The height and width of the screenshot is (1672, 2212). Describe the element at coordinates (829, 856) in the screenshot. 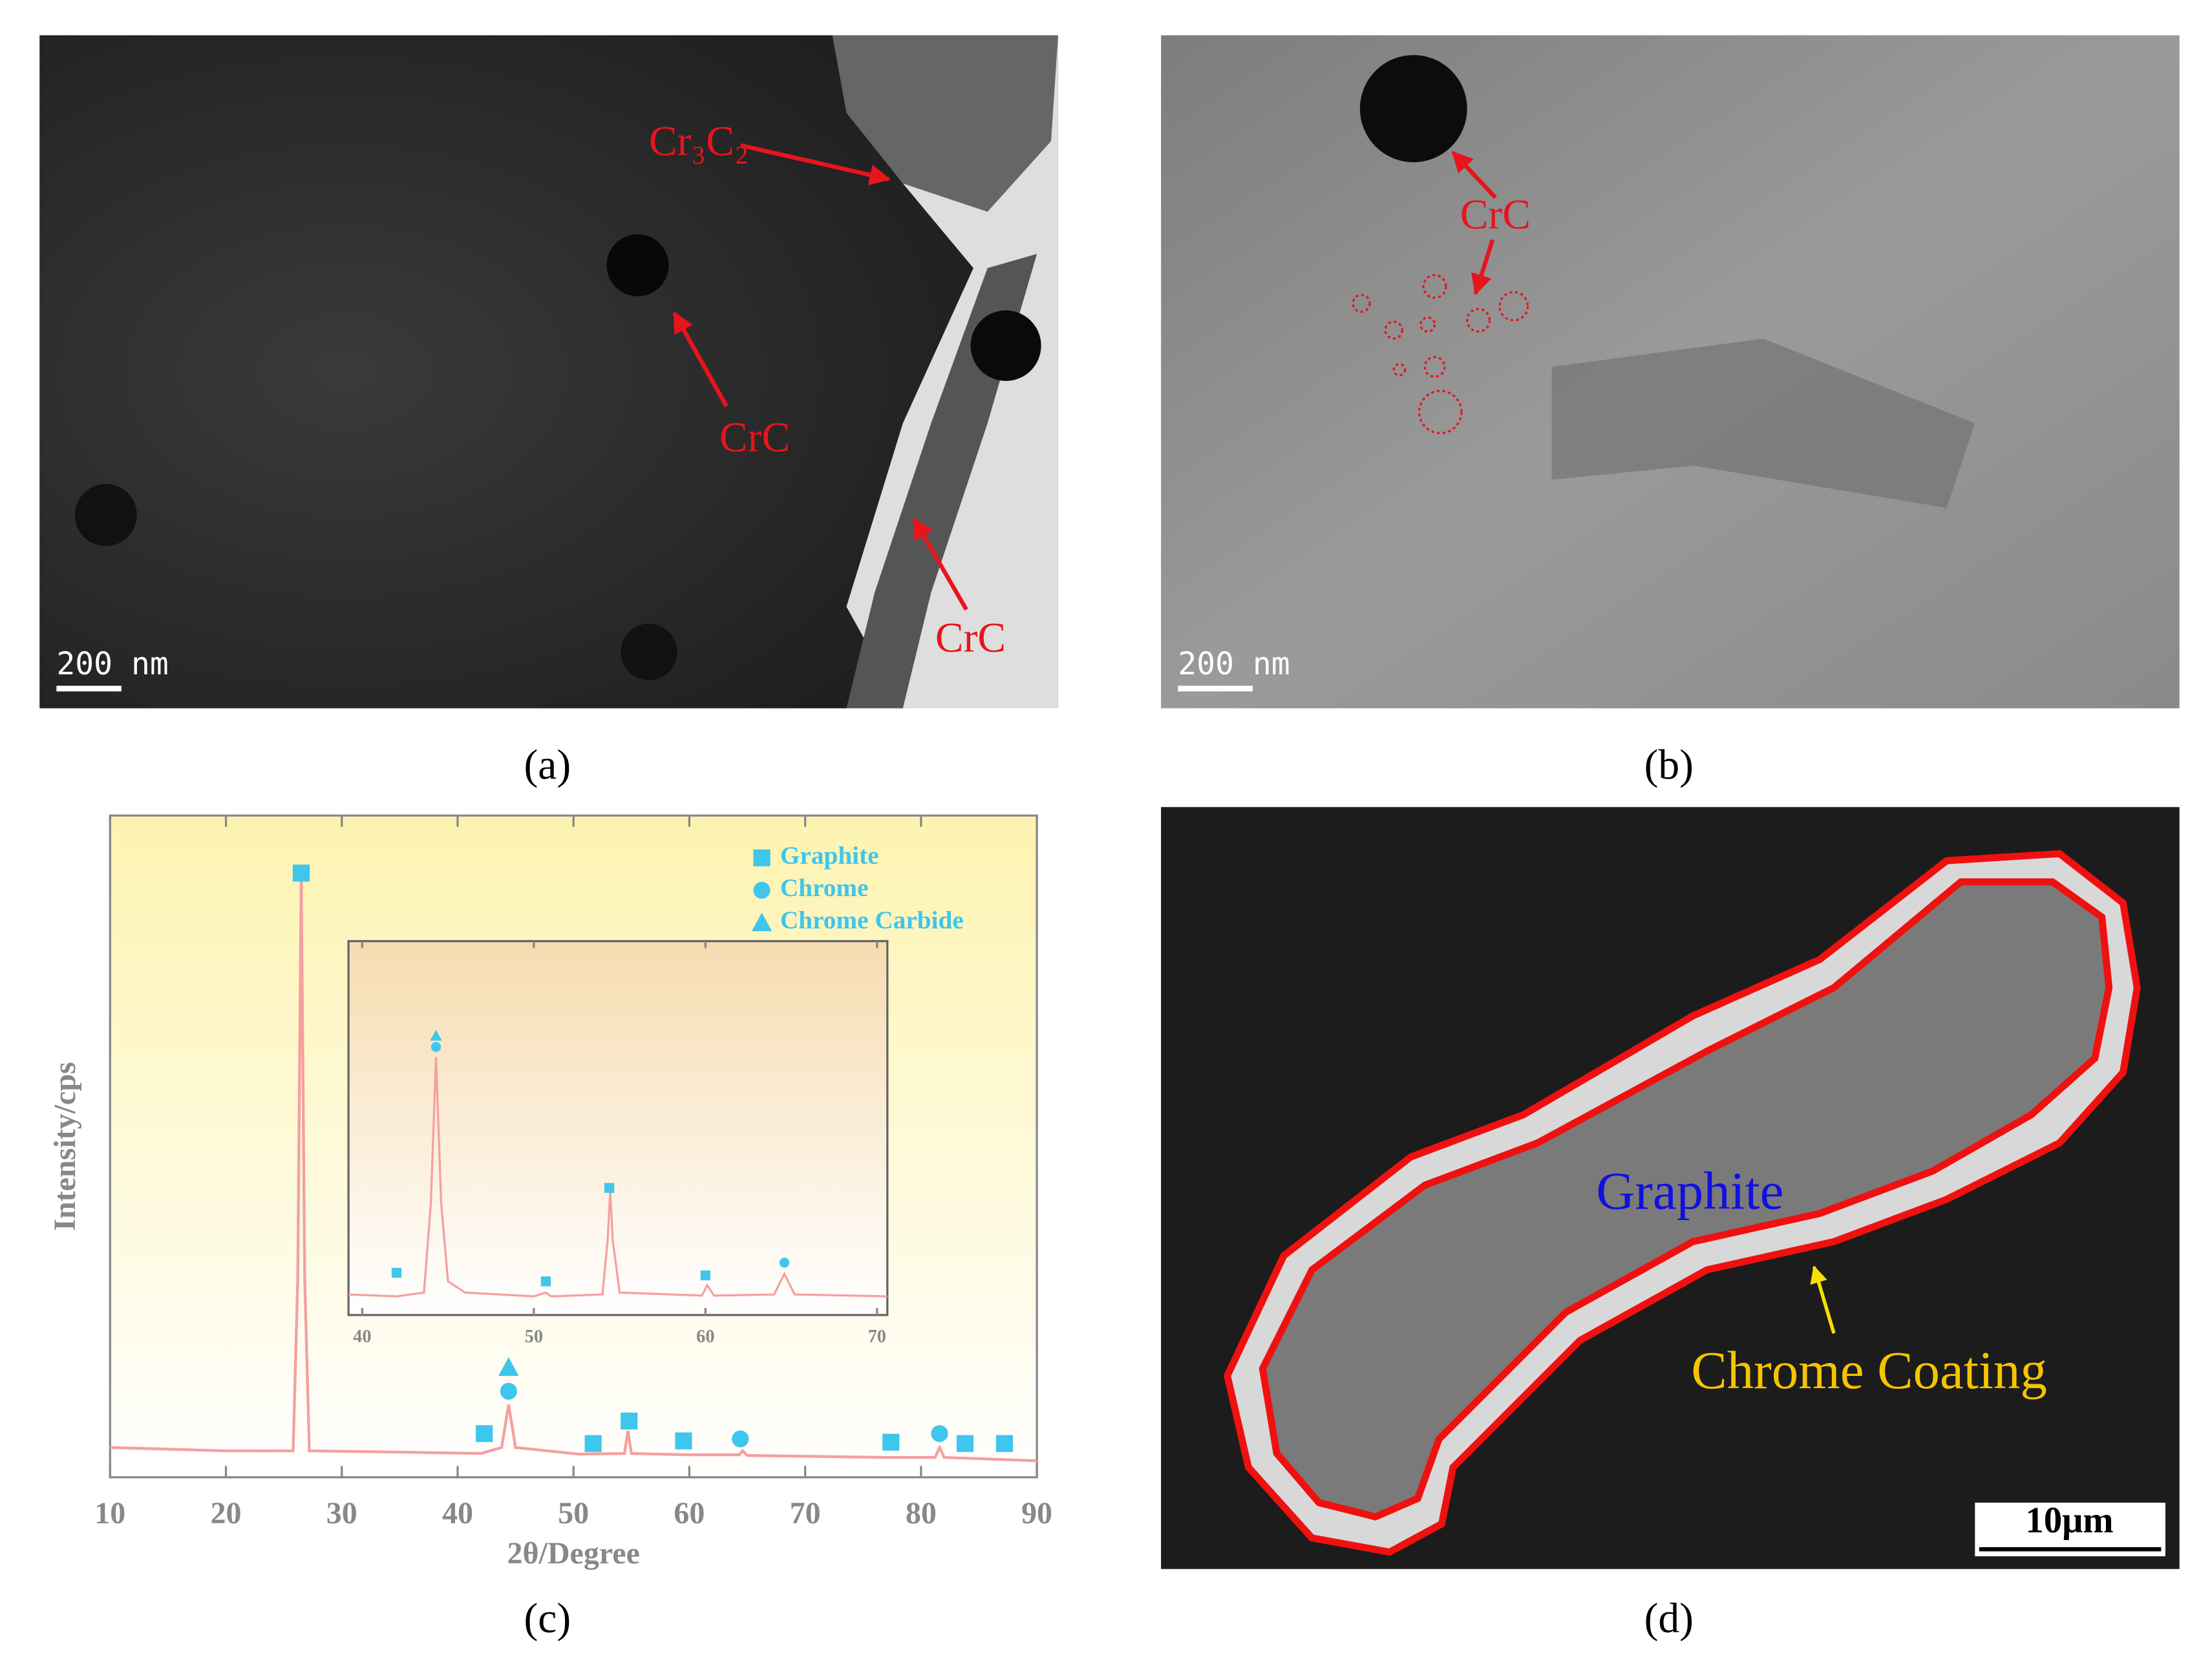

I see `legend-label: Graphite` at that location.